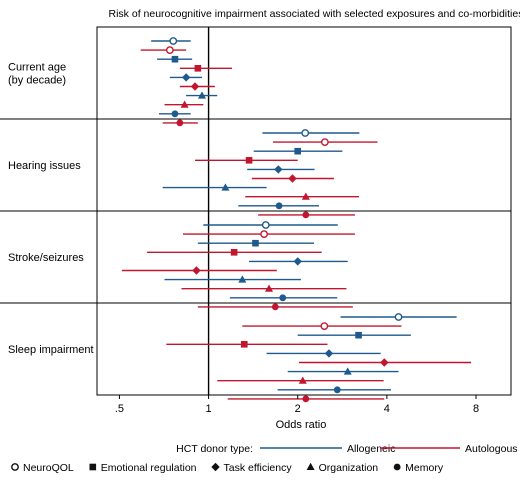 The width and height of the screenshot is (520, 483). I want to click on legend-marker-open-circle, so click(15, 467).